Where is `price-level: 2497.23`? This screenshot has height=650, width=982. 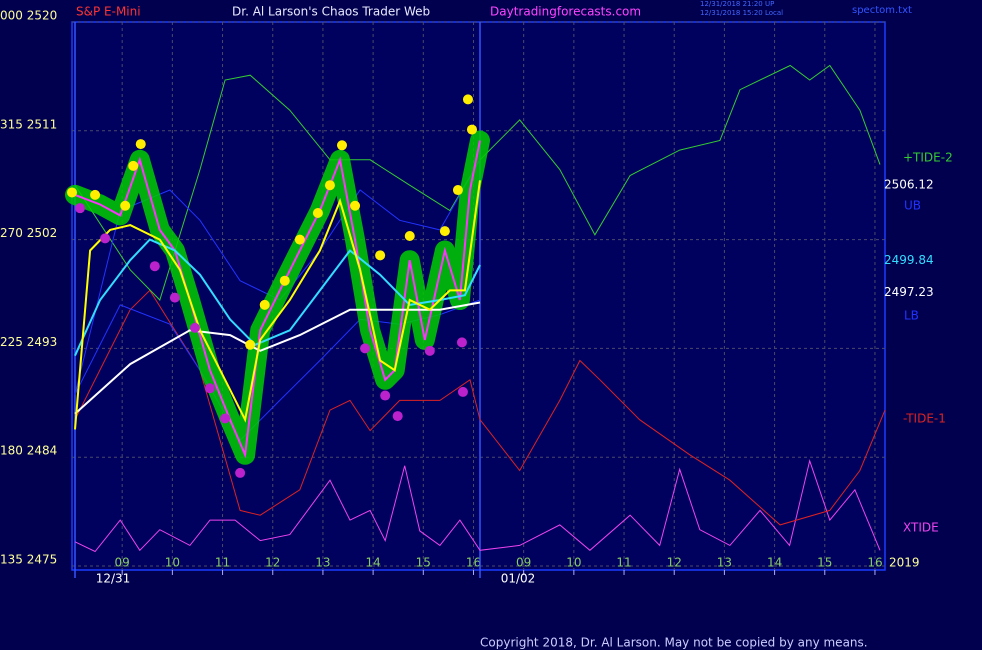
price-level: 2497.23 is located at coordinates (909, 292).